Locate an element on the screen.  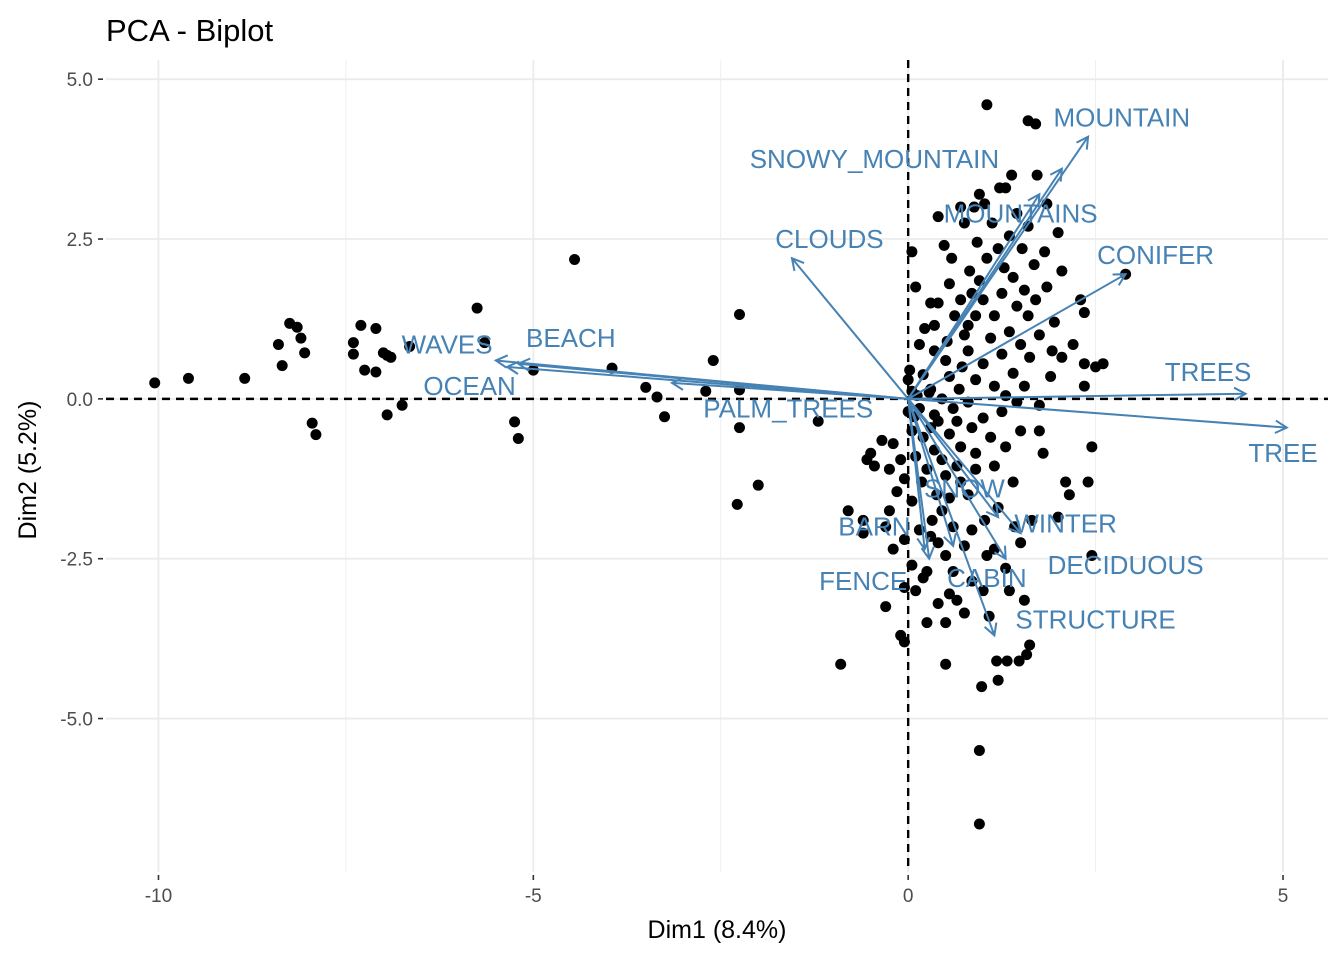
x-tick-label: 5 is located at coordinates (1283, 896).